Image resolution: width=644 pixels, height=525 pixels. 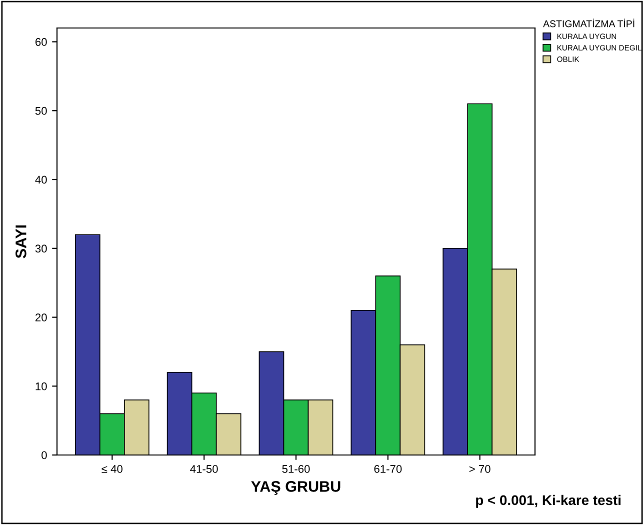 I want to click on y-tick-label: 20, so click(x=41, y=318).